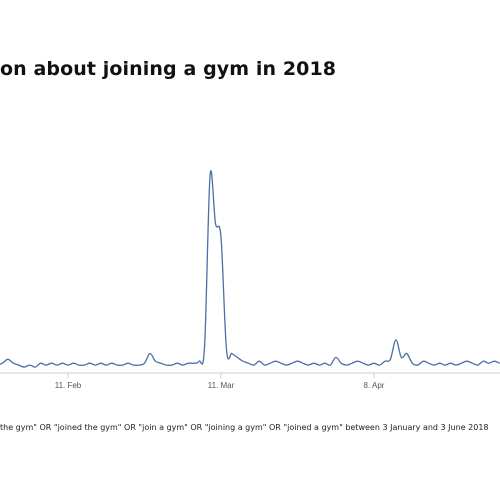  Describe the element at coordinates (168, 69) in the screenshot. I see `chart-title: on about joining a gym in 2018` at that location.